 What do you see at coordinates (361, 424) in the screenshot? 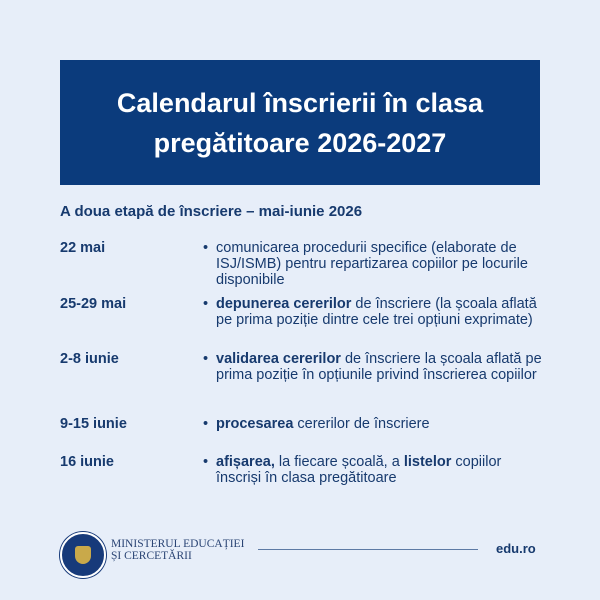
I see `text: cererilor de înscriere` at bounding box center [361, 424].